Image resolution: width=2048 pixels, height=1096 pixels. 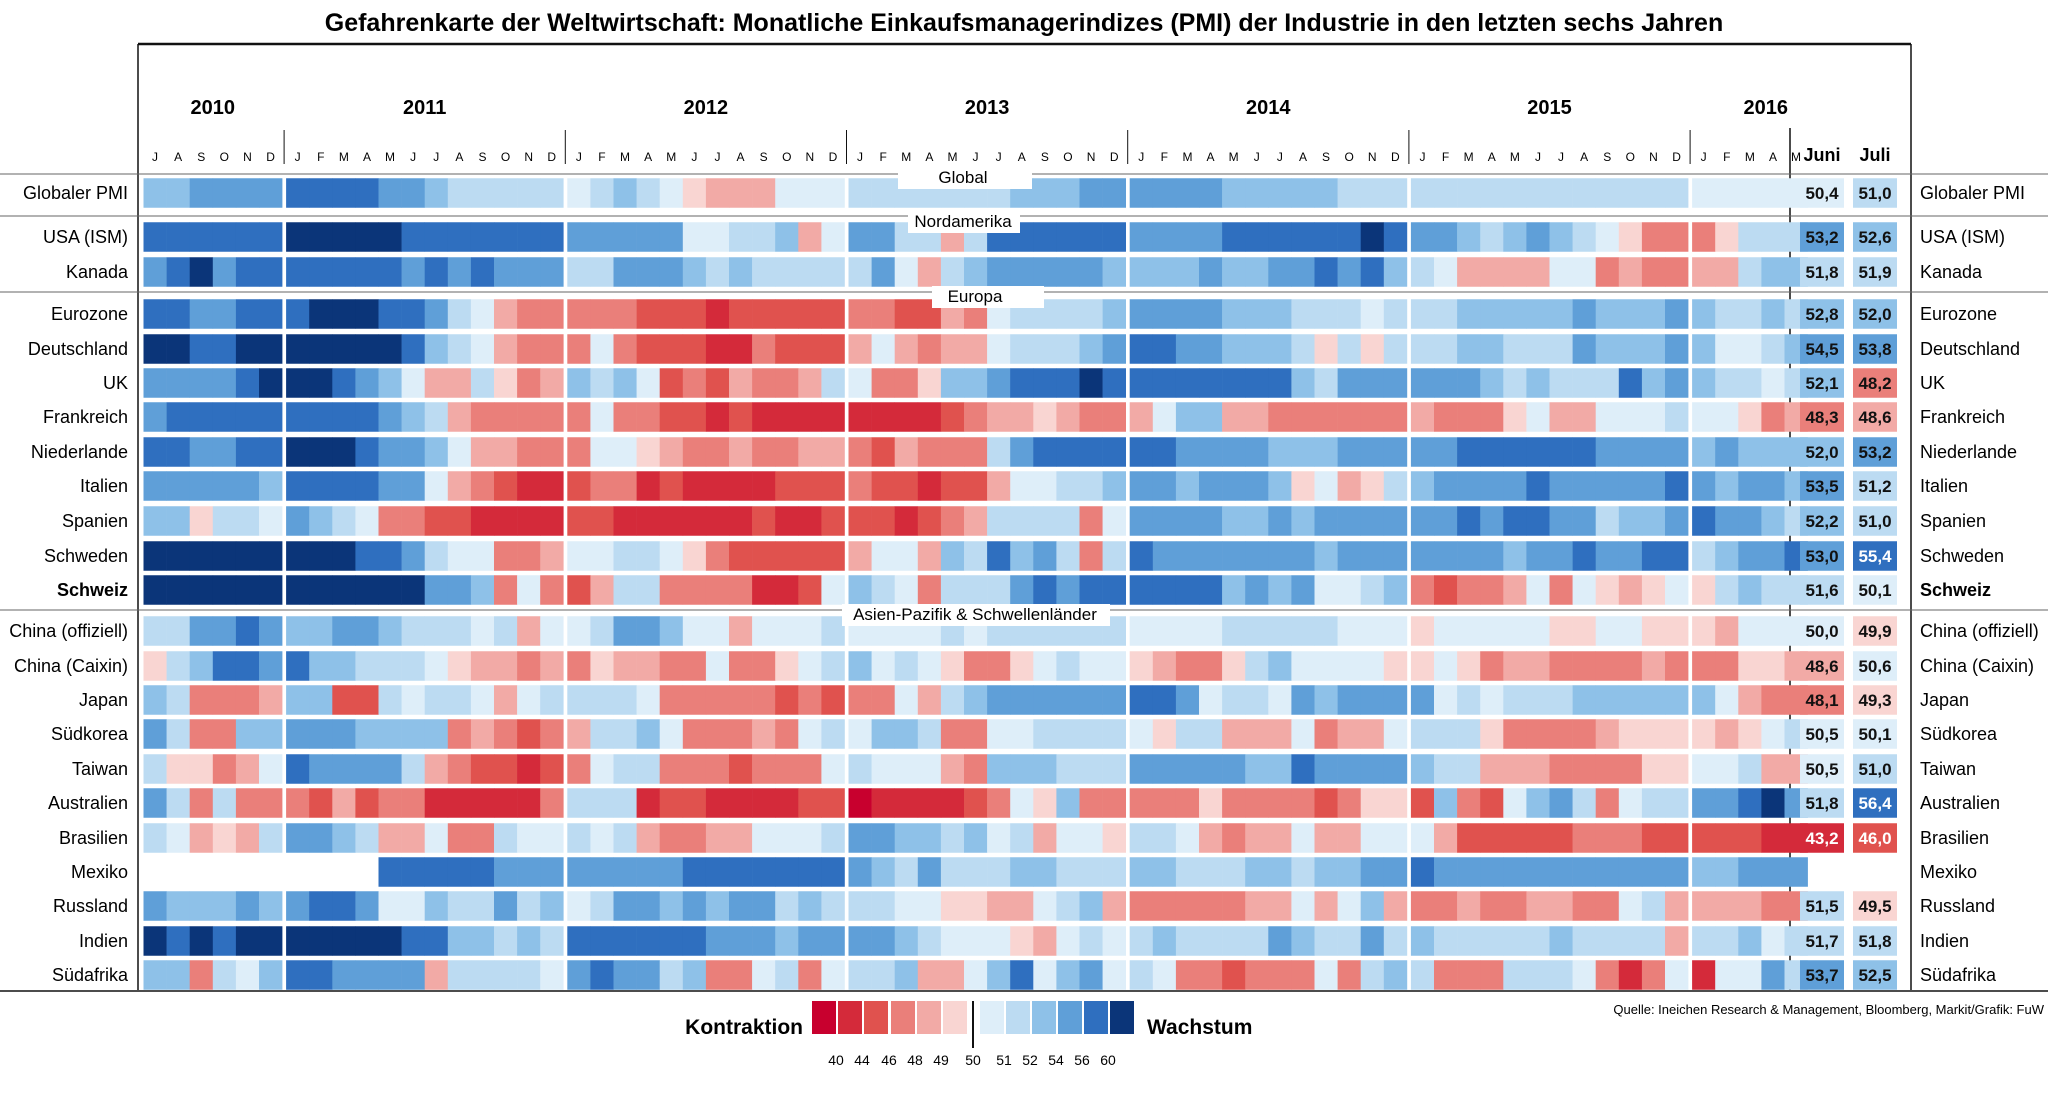 What do you see at coordinates (1822, 666) in the screenshot?
I see `value-box` at bounding box center [1822, 666].